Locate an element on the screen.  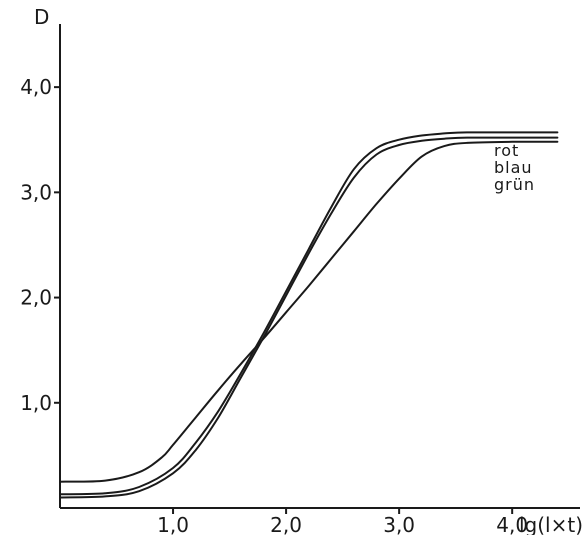
x-tick-label: 3,0 is located at coordinates (399, 524).